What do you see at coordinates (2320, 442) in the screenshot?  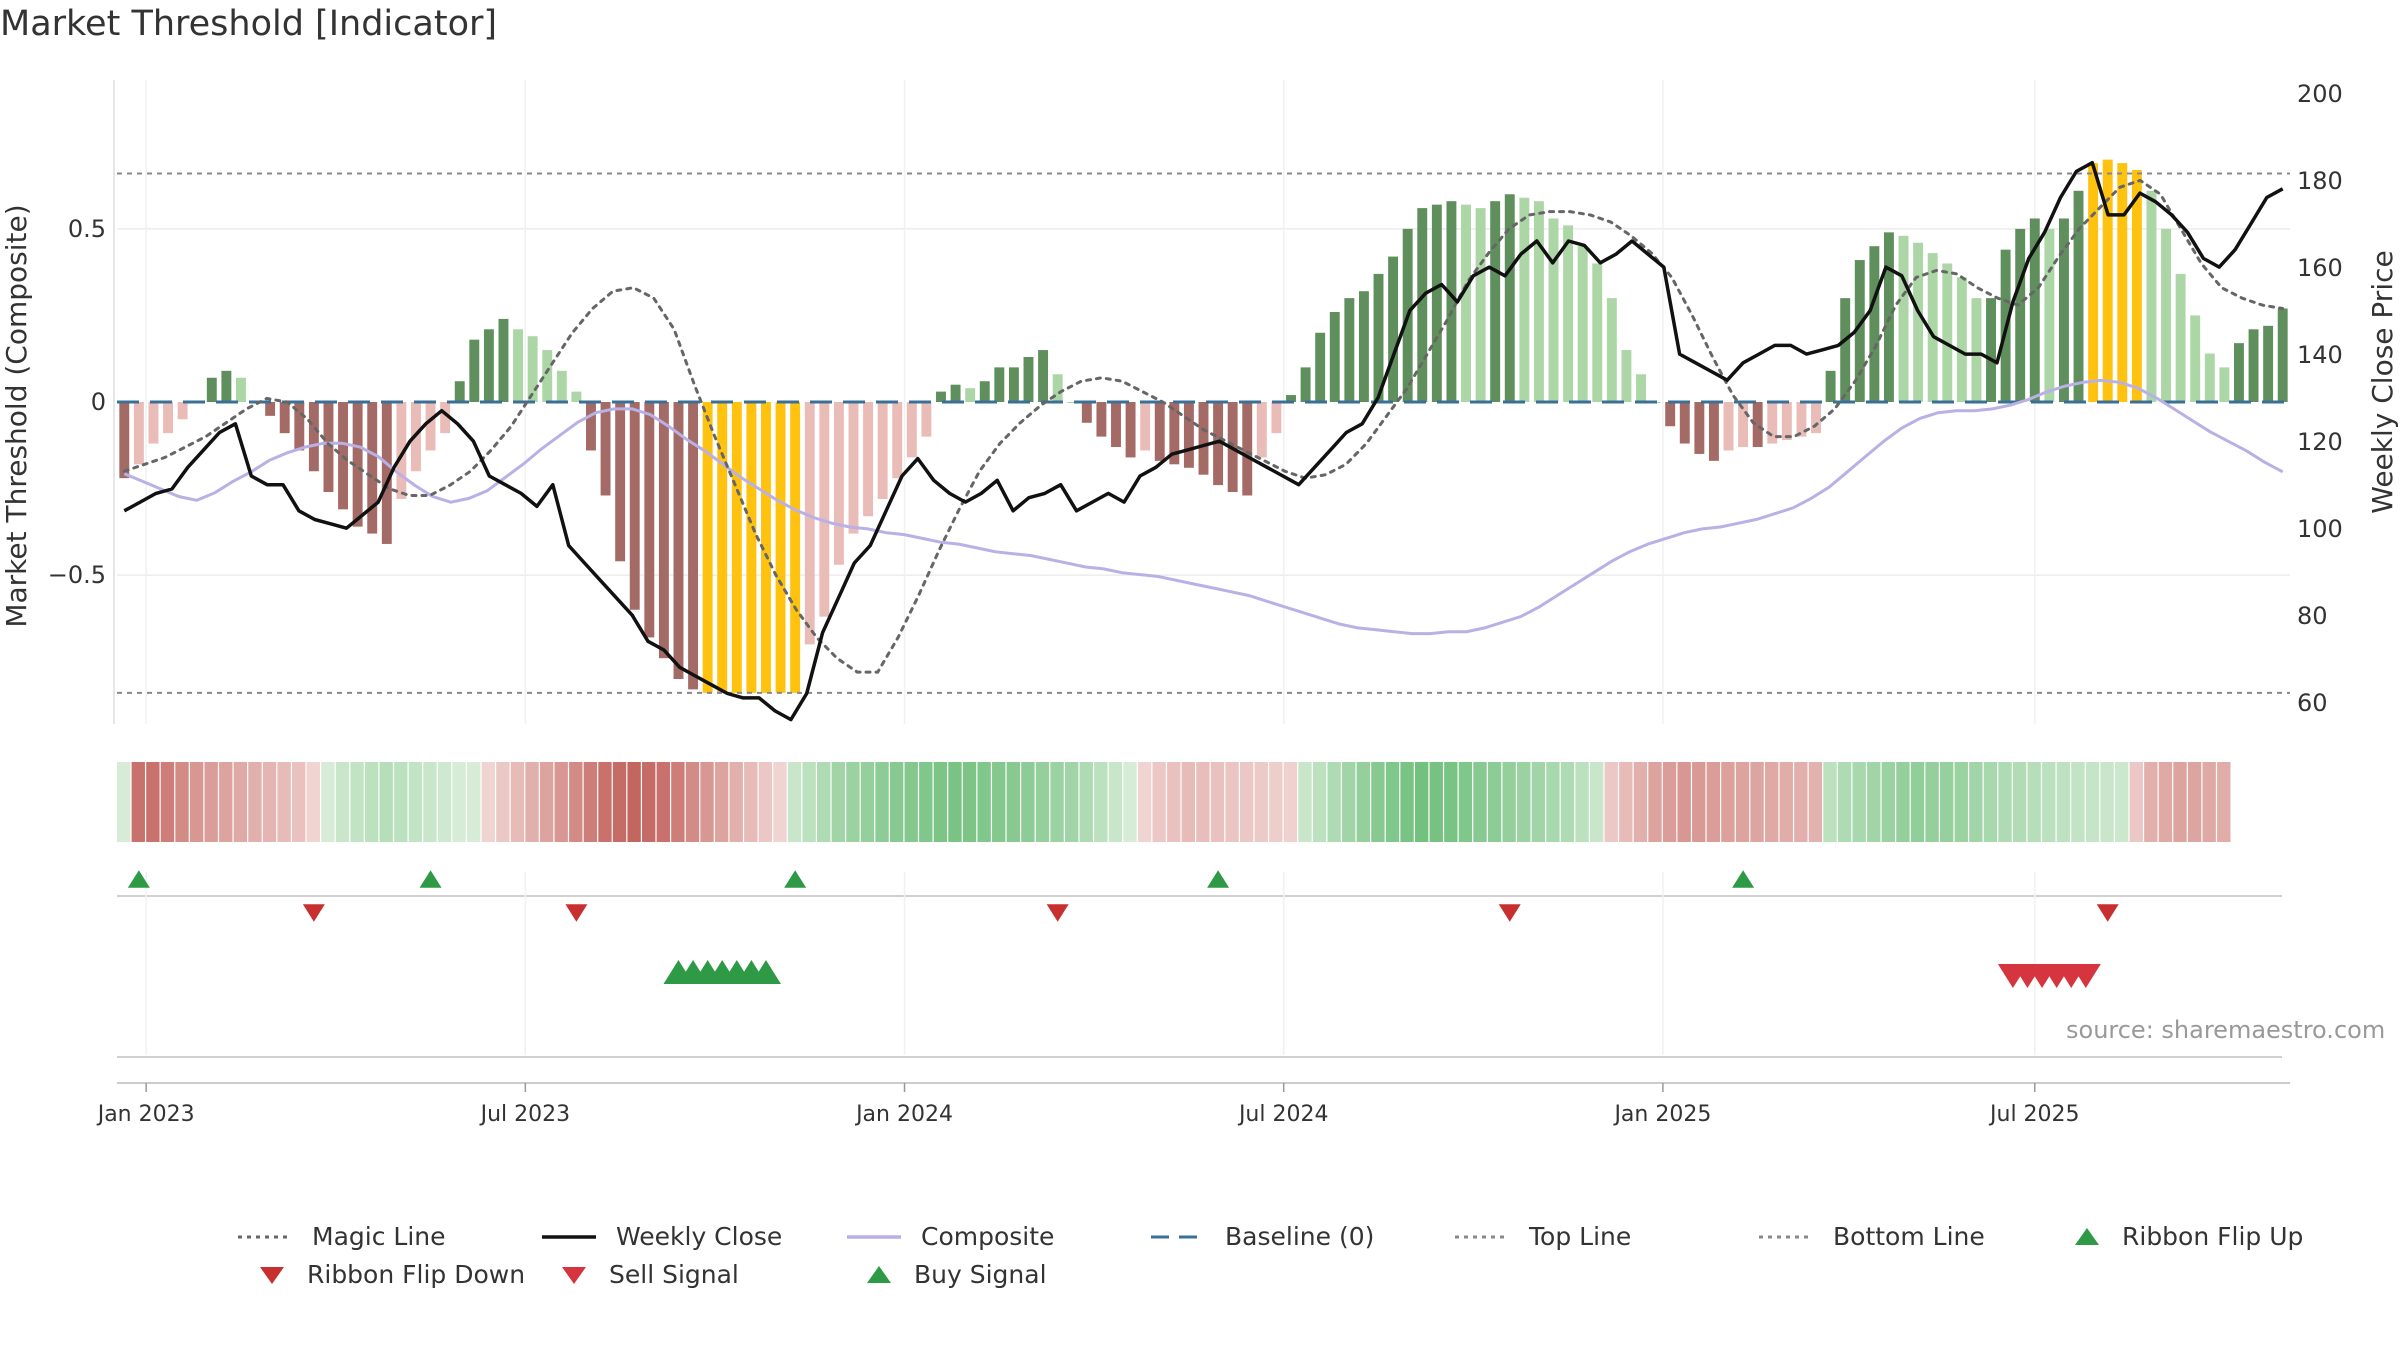 I see `y-right-tick-label: 120` at bounding box center [2320, 442].